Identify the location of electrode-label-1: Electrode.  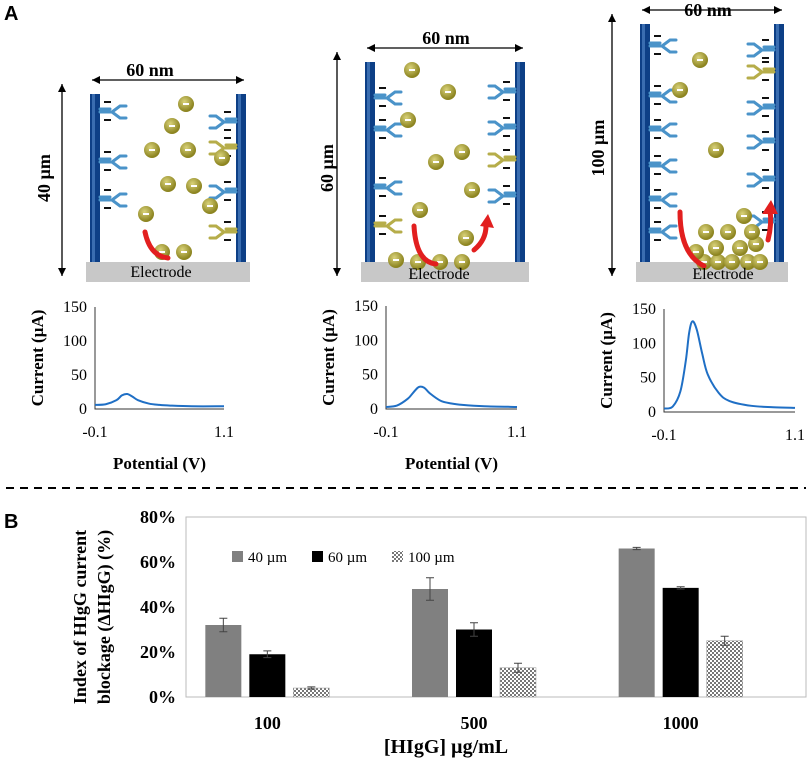
(160, 272).